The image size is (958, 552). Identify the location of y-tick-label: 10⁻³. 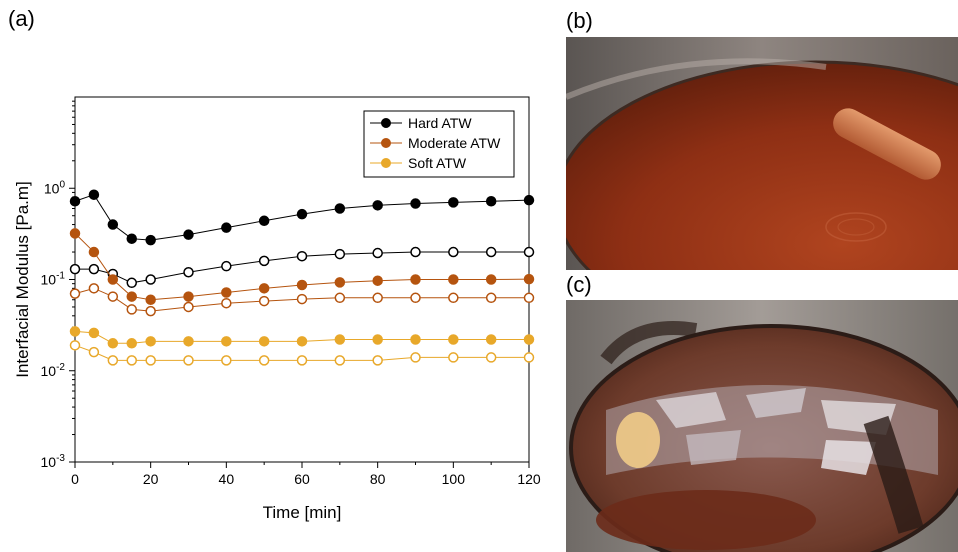
(53, 461).